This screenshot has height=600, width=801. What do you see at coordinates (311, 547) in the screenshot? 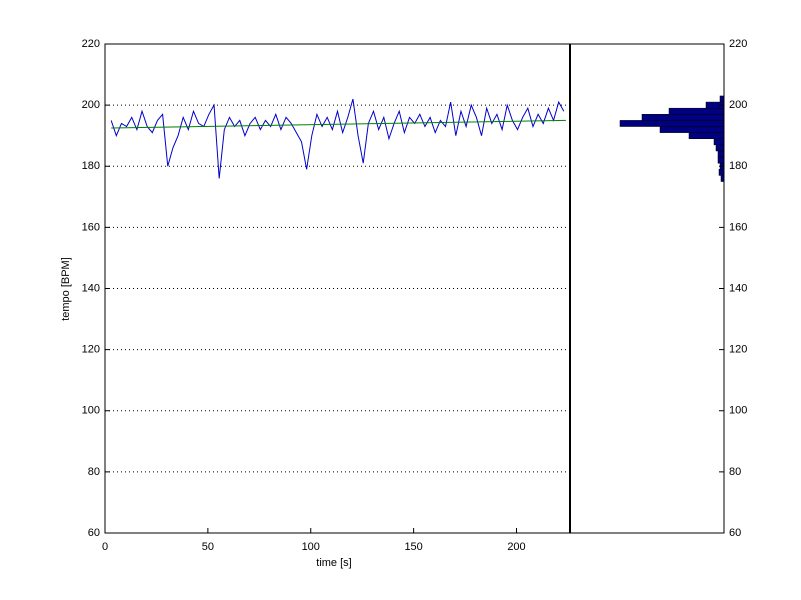
I see `x-tick-label: 100` at bounding box center [311, 547].